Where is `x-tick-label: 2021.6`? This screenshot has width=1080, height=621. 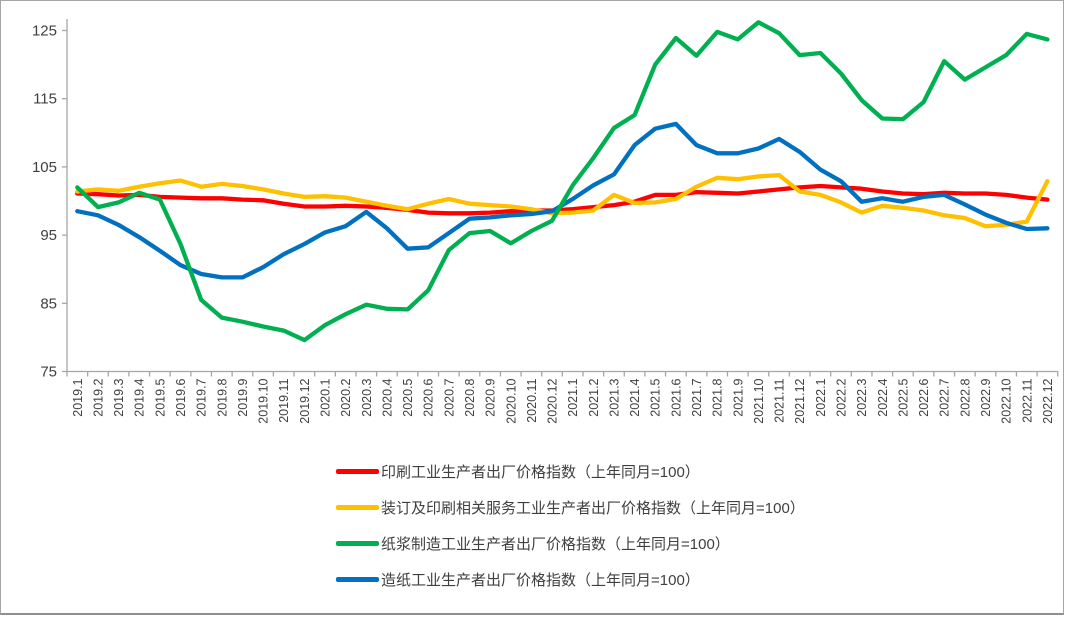
x-tick-label: 2021.6 is located at coordinates (676, 397).